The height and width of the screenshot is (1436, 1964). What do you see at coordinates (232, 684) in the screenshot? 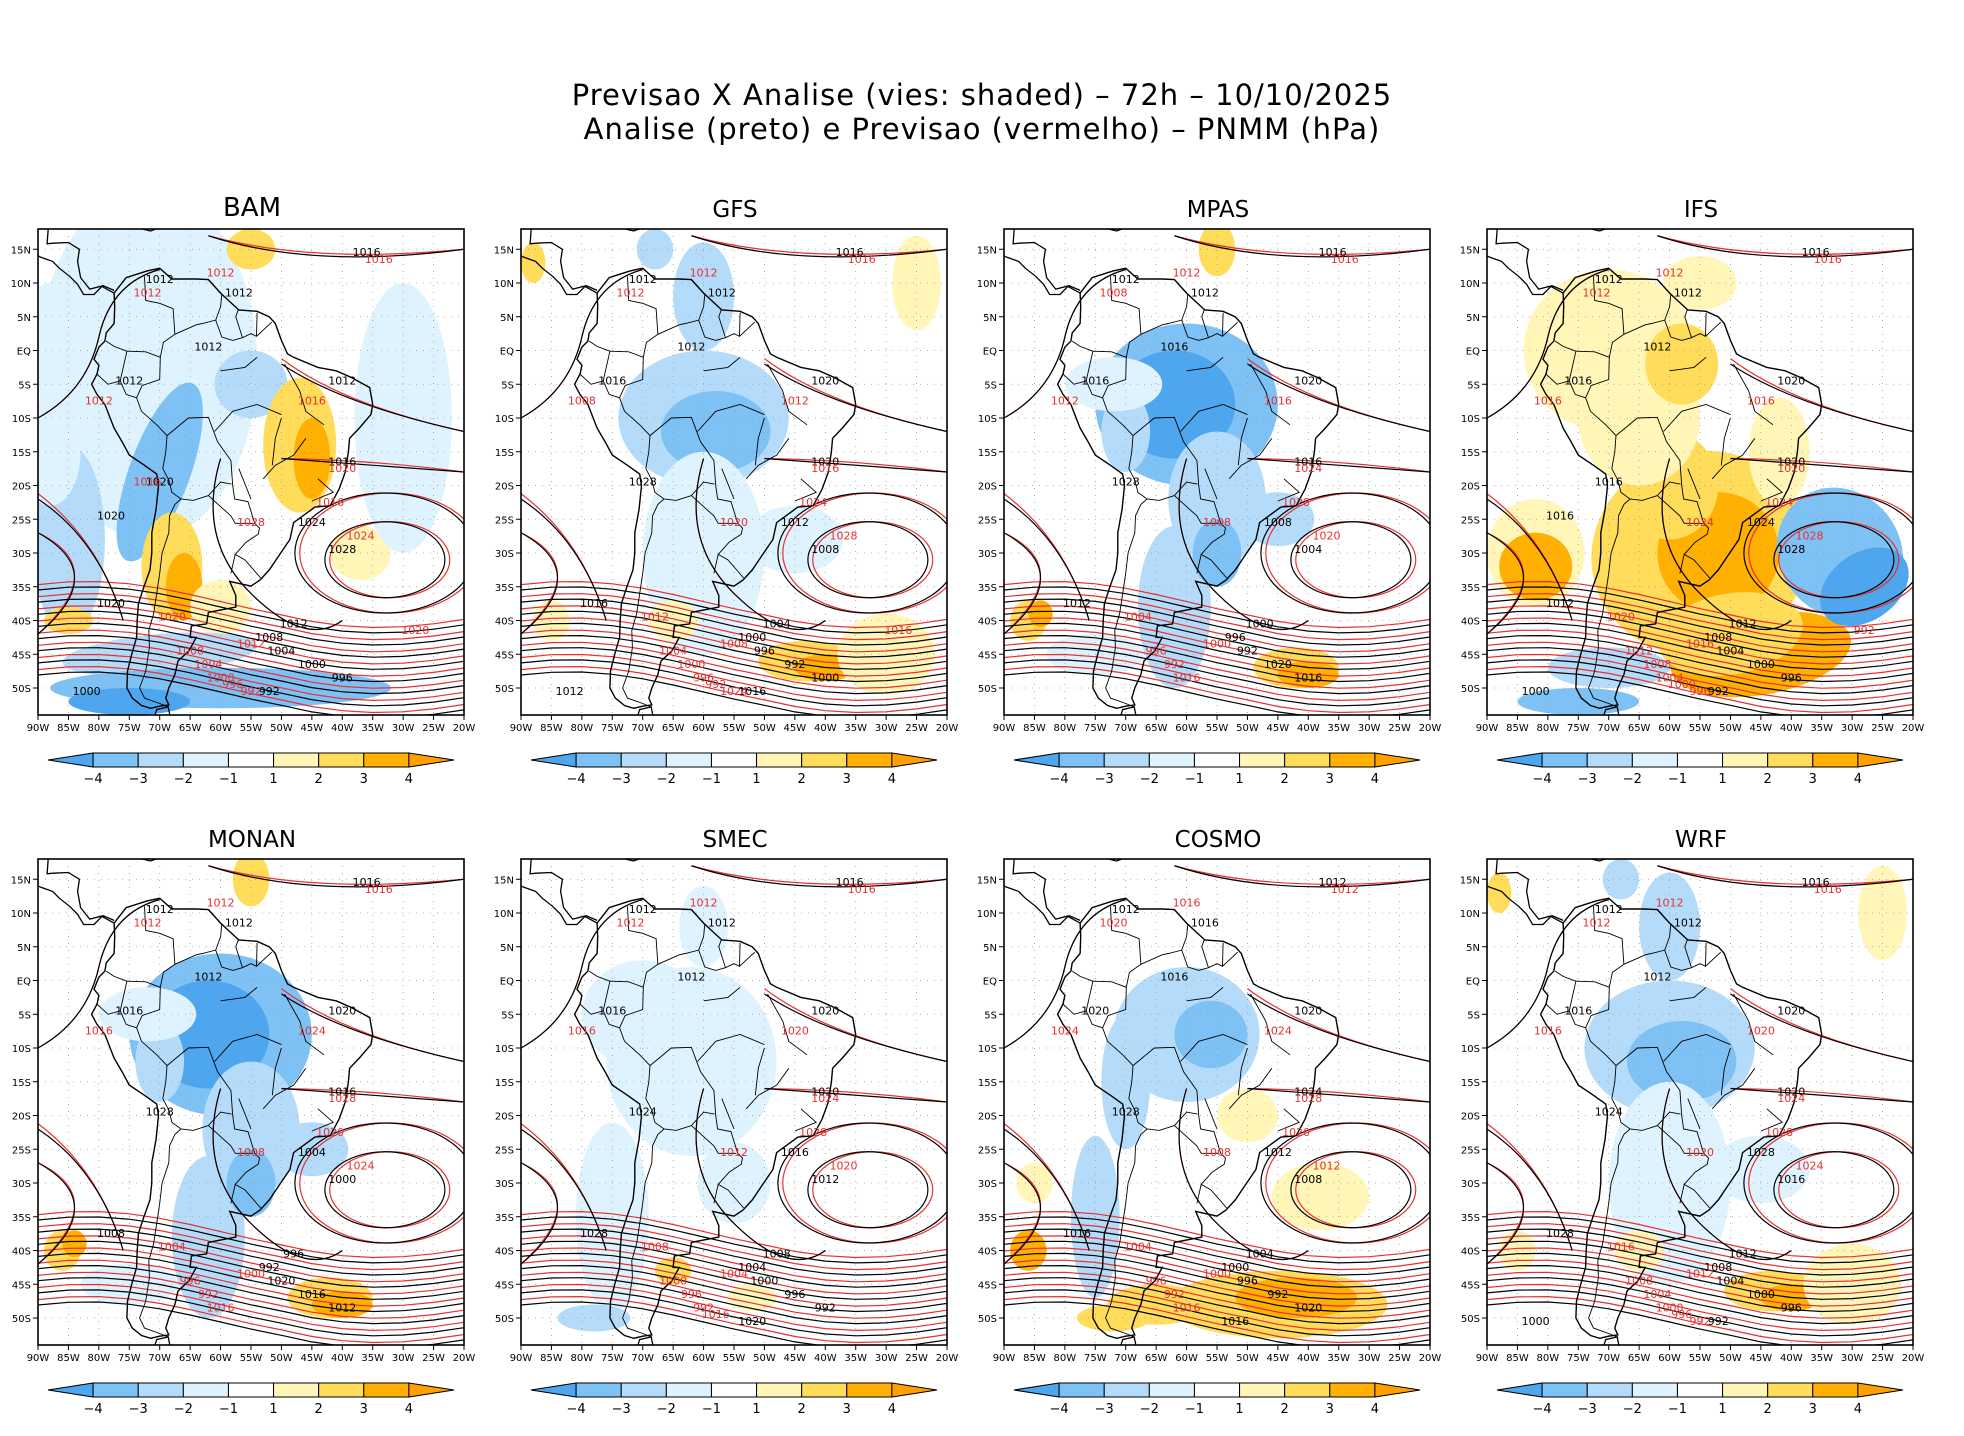
I see `forecast-contour-label: 996` at bounding box center [232, 684].